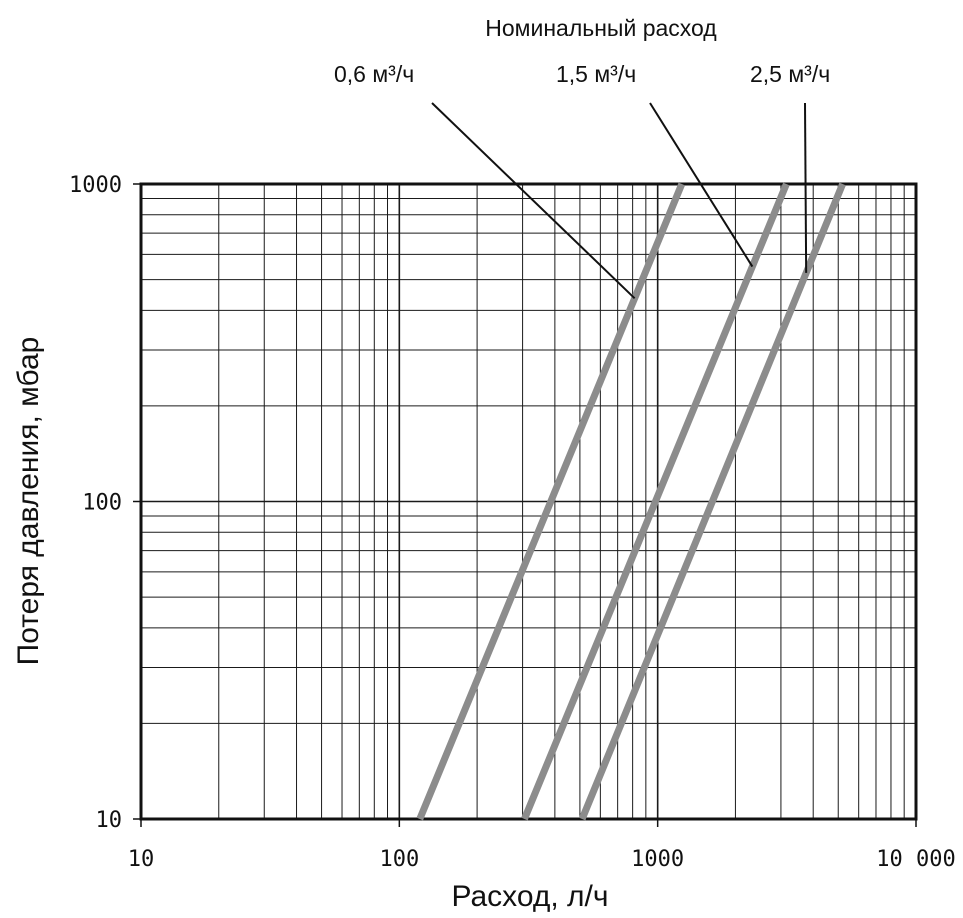  I want to click on x-tick-label: 10 000, so click(915, 859).